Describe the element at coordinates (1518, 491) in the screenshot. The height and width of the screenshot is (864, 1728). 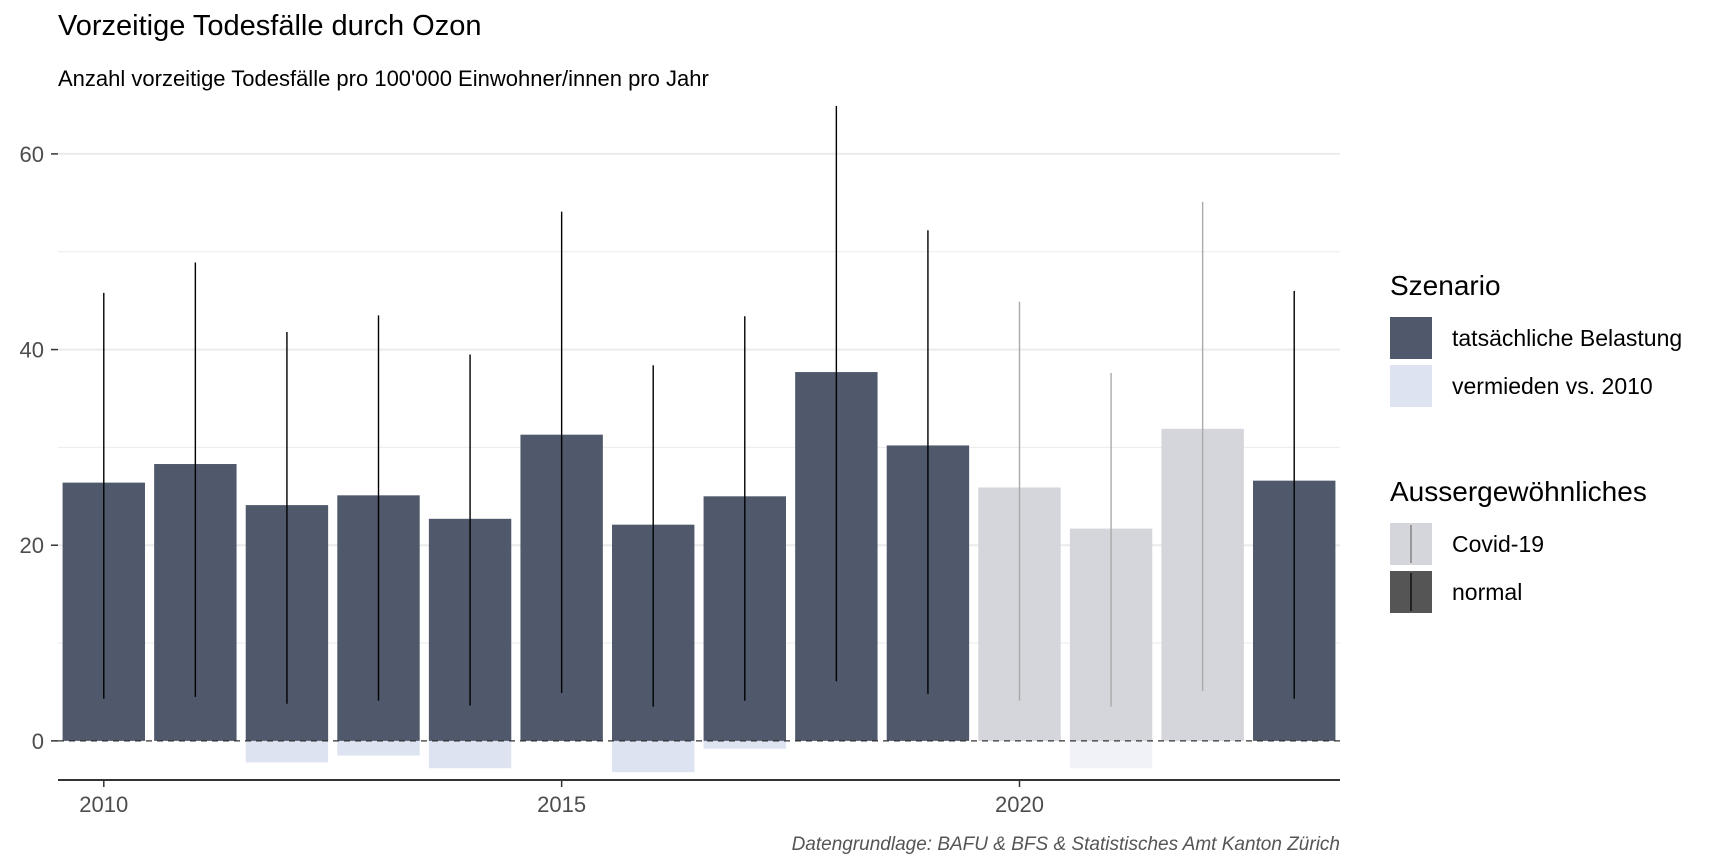
I see `legend-aussergewoehnlich-title: Aussergewöhnliches` at that location.